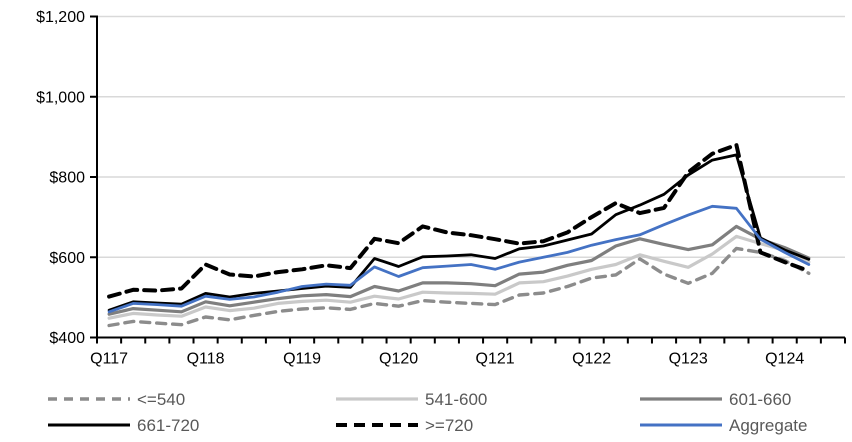 This screenshot has height=442, width=852. I want to click on legend-label-661-720: 661-720, so click(168, 425).